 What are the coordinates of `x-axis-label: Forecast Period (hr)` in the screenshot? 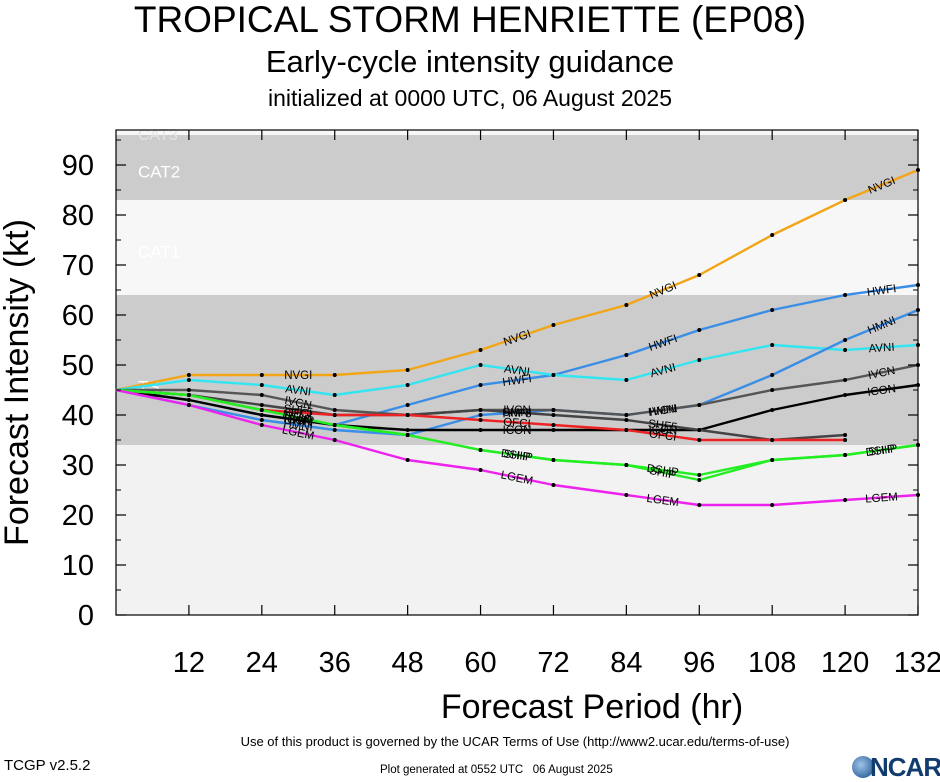 It's located at (592, 707).